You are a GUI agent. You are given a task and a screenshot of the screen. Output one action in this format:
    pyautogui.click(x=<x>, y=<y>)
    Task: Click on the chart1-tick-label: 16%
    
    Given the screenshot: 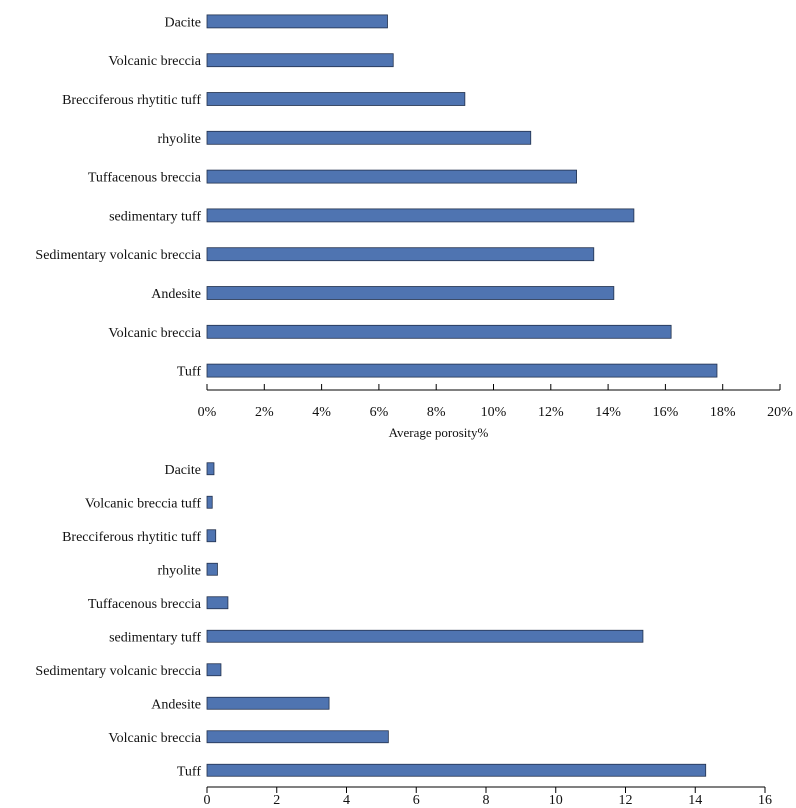 What is the action you would take?
    pyautogui.click(x=666, y=412)
    